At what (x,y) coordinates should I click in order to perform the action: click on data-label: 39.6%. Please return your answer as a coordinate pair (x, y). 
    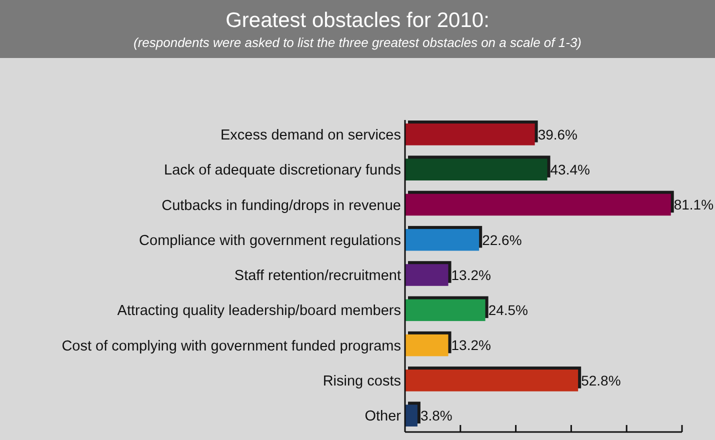
    Looking at the image, I should click on (558, 134).